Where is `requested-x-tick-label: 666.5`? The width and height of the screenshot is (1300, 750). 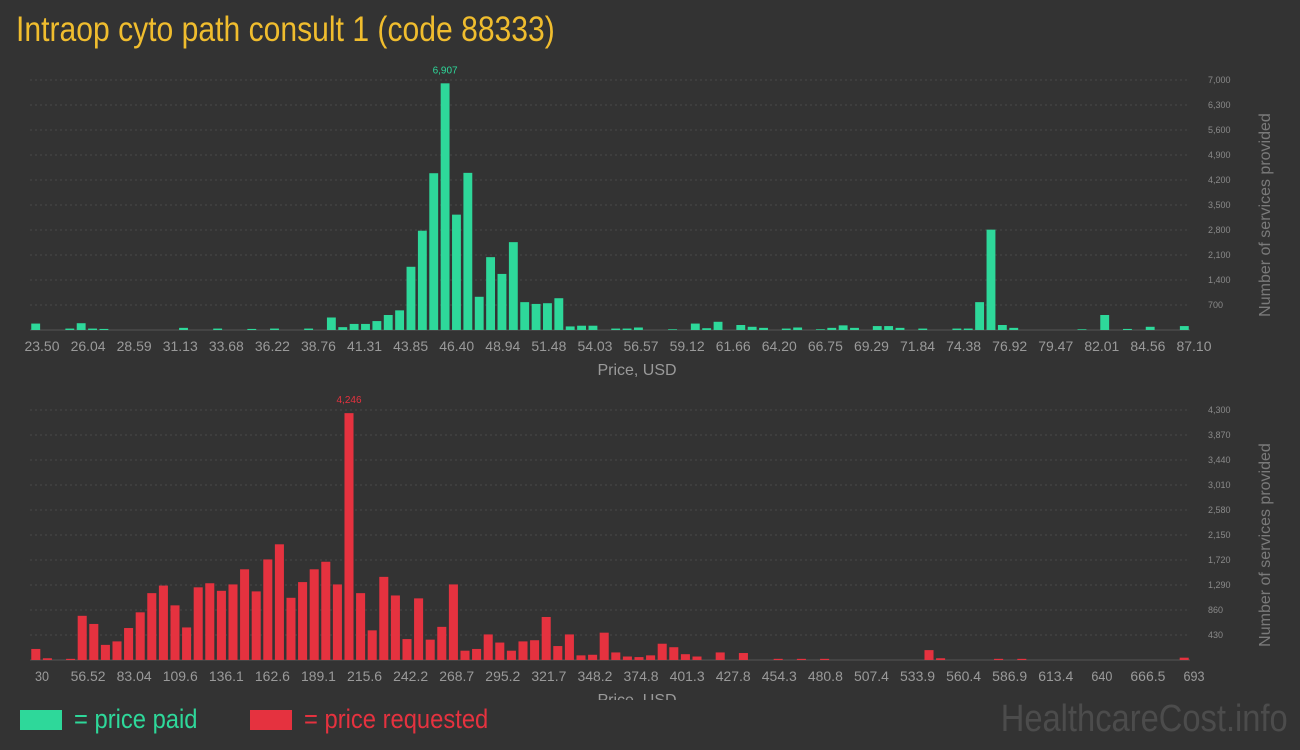
requested-x-tick-label: 666.5 is located at coordinates (1147, 676).